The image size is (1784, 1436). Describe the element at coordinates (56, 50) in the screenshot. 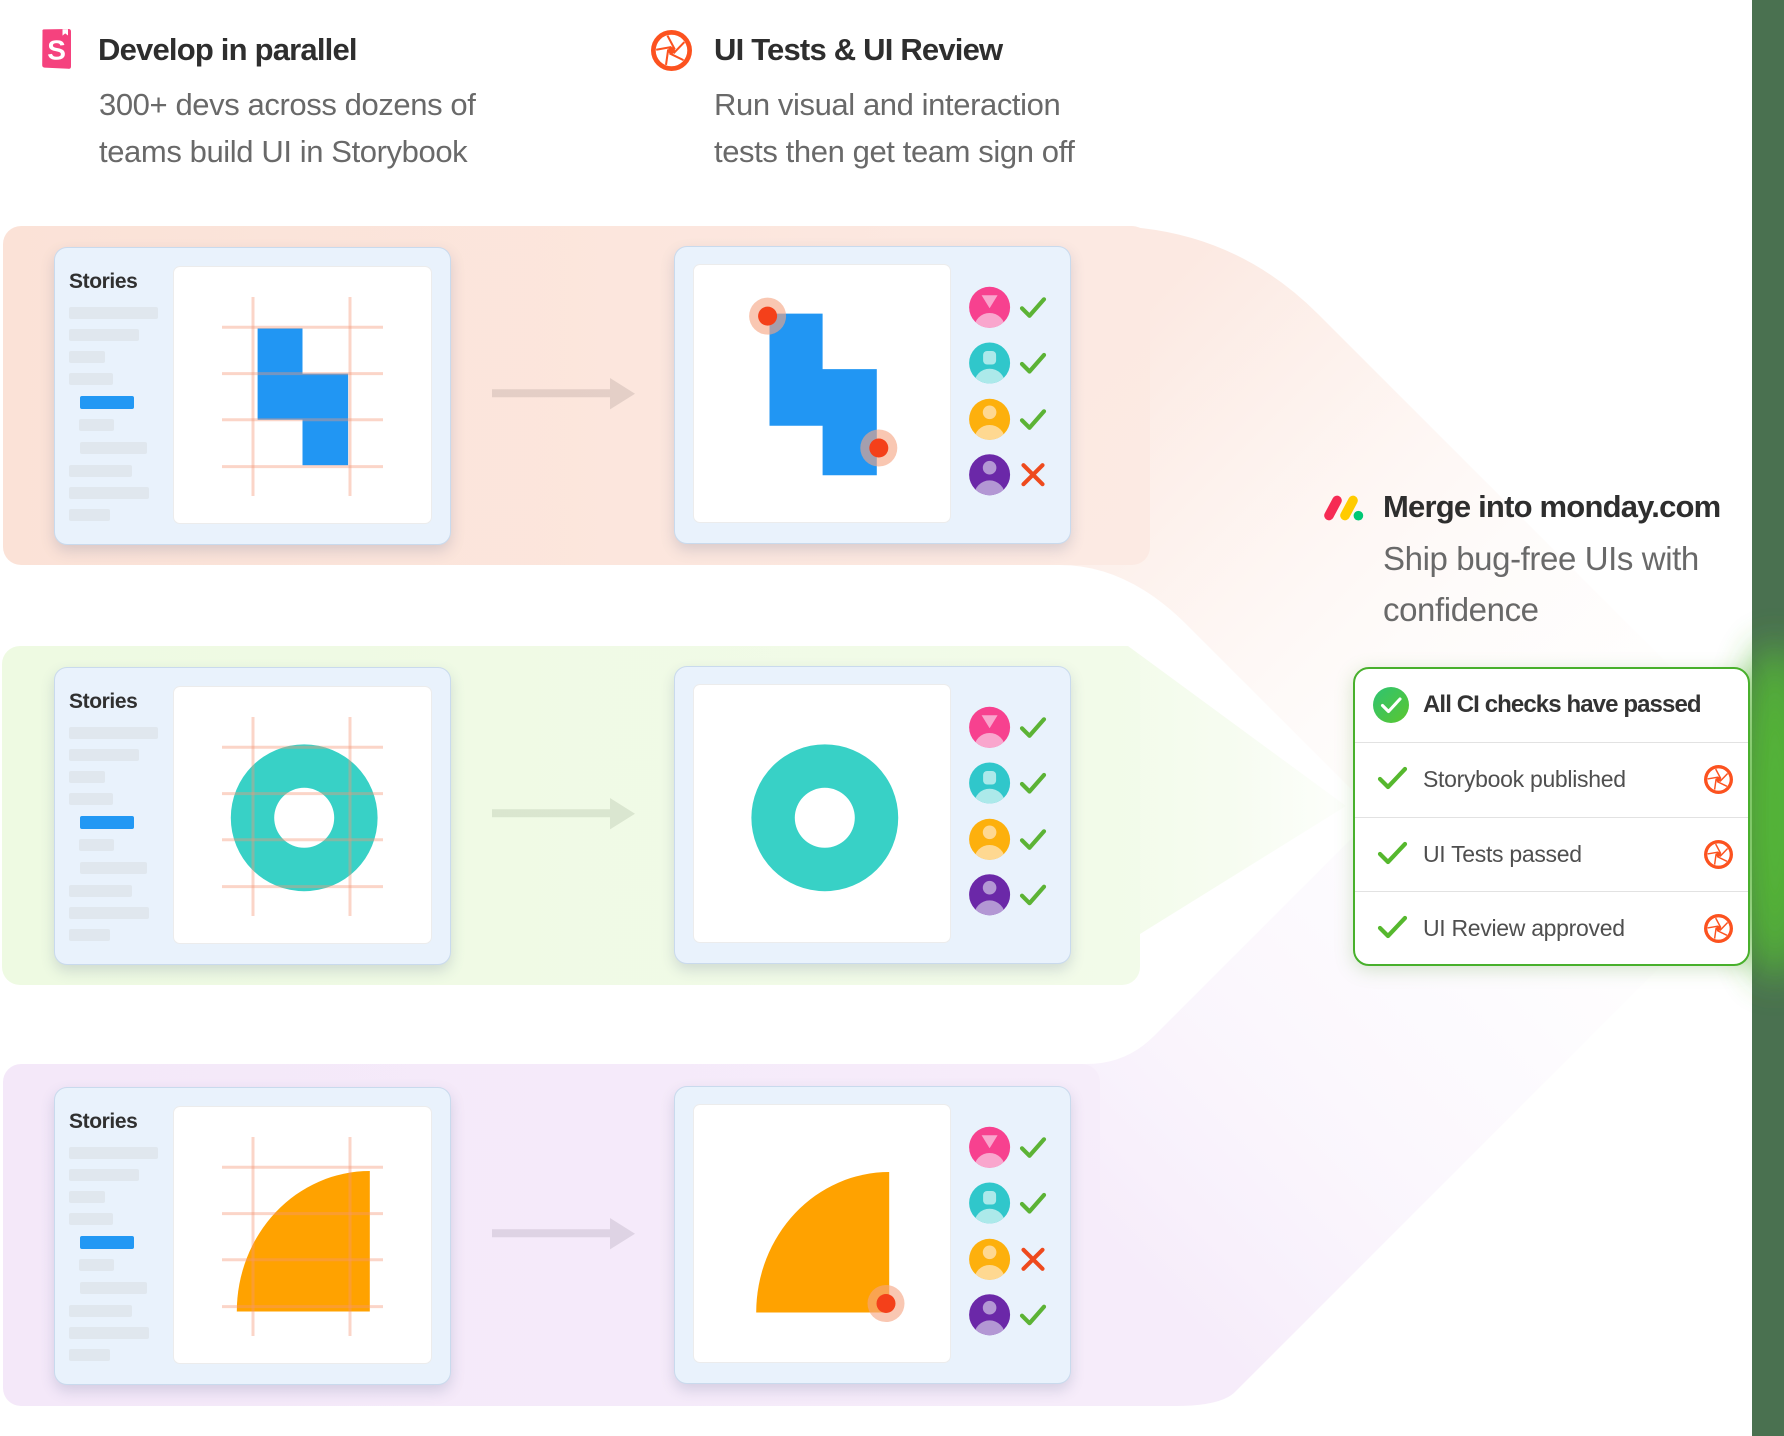

I see `svg-text: S` at that location.